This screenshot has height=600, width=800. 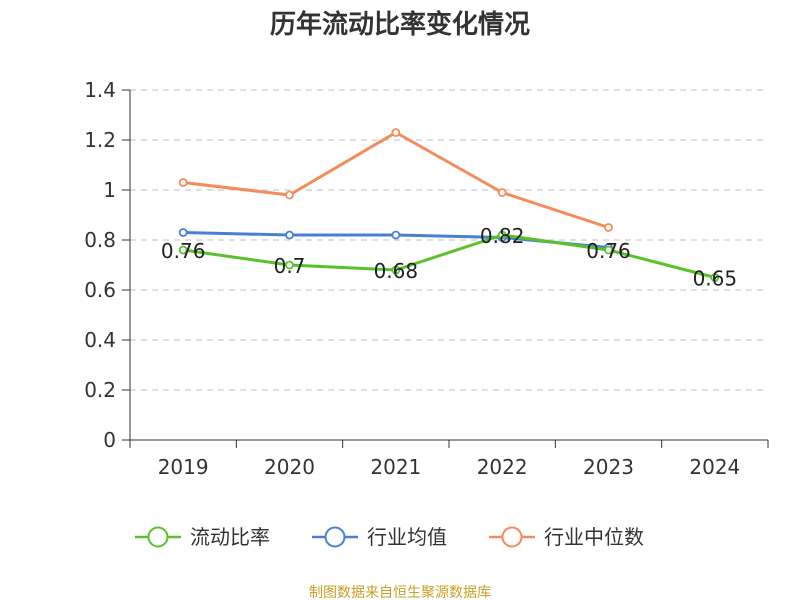 What do you see at coordinates (289, 467) in the screenshot?
I see `x-tick-label: 2020` at bounding box center [289, 467].